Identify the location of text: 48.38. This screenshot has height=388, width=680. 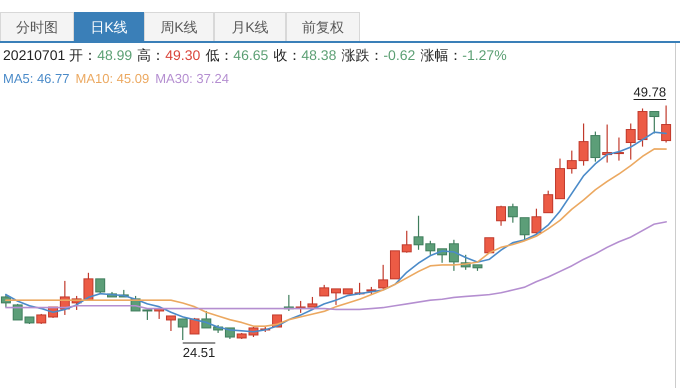
(319, 55).